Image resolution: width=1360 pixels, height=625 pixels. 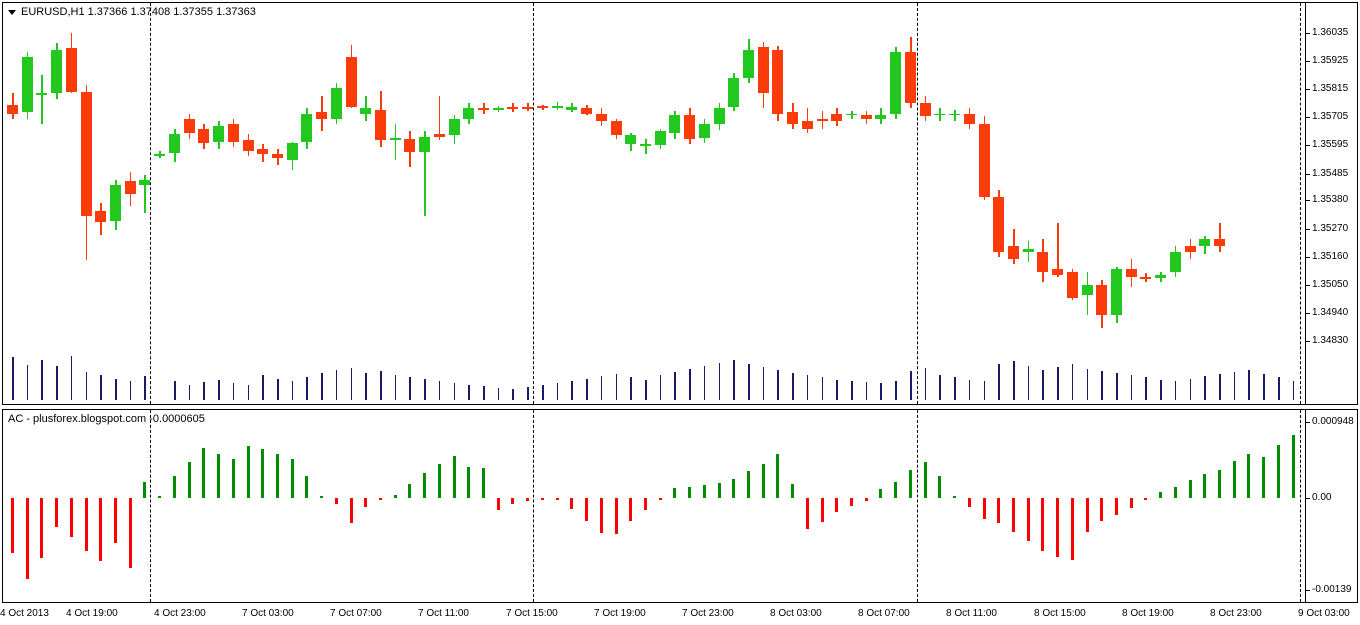 What do you see at coordinates (884, 613) in the screenshot?
I see `time-axis-label: 8 Oct 07:00` at bounding box center [884, 613].